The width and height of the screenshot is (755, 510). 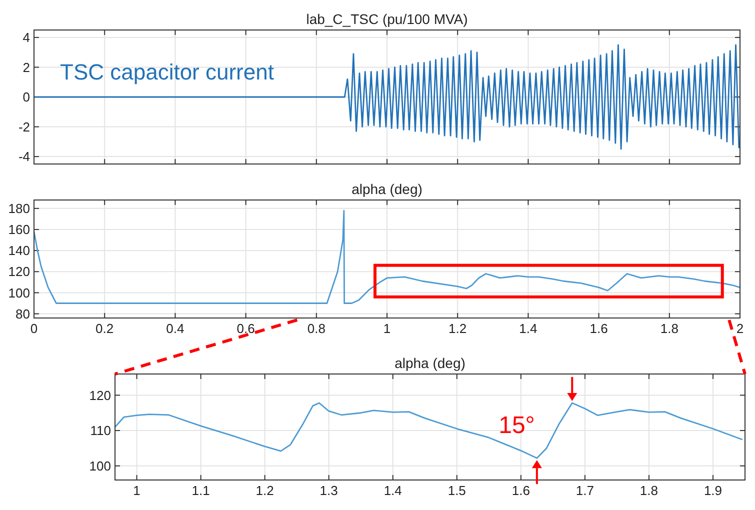 I want to click on x-tick-label: 0.2, so click(x=105, y=328).